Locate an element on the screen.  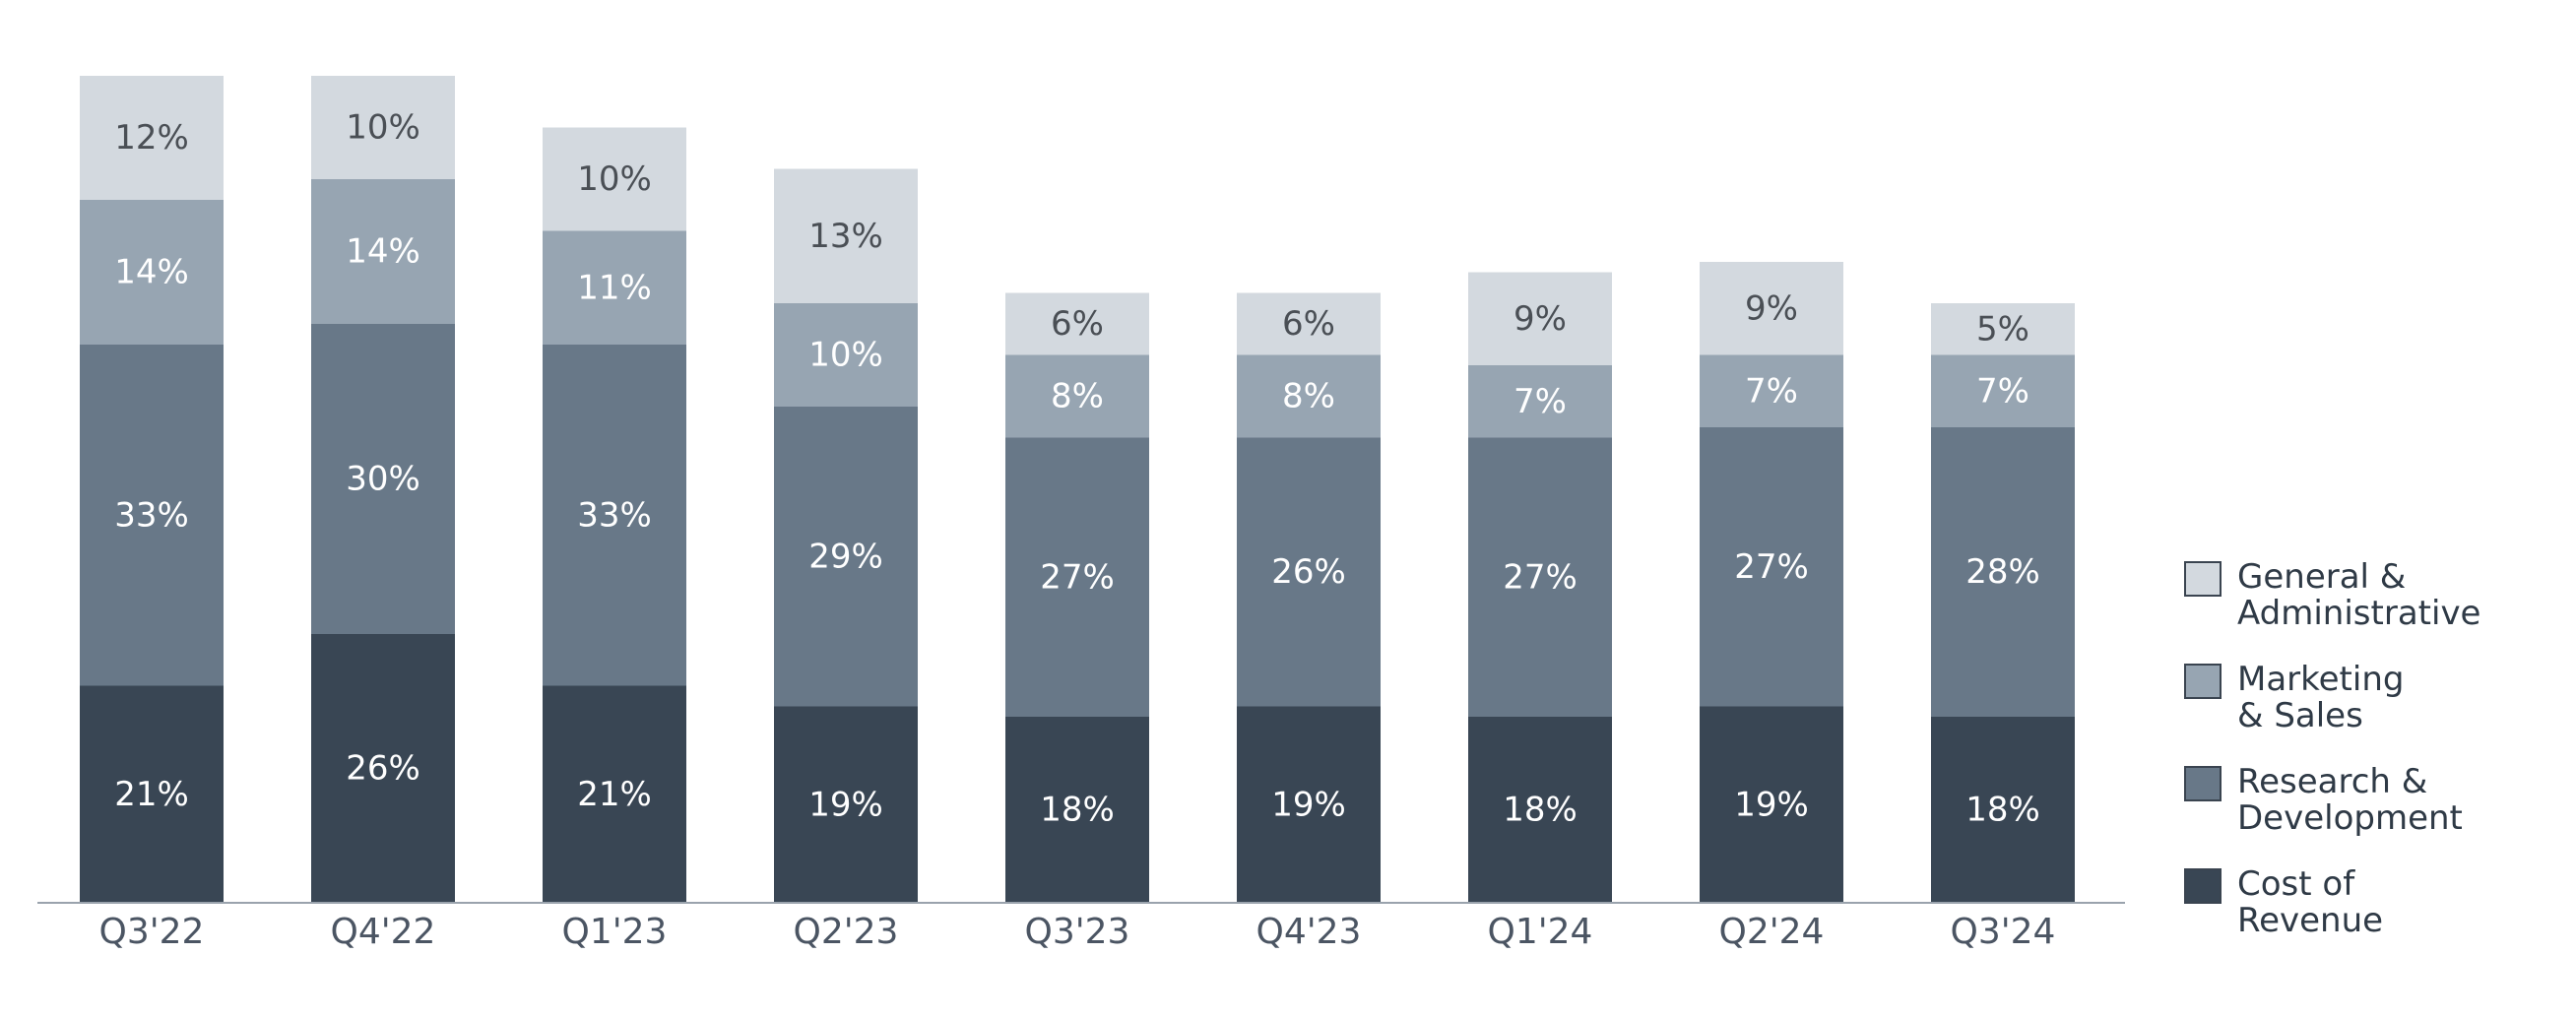
x-tick-label-q124: Q1'24 is located at coordinates (1540, 932).